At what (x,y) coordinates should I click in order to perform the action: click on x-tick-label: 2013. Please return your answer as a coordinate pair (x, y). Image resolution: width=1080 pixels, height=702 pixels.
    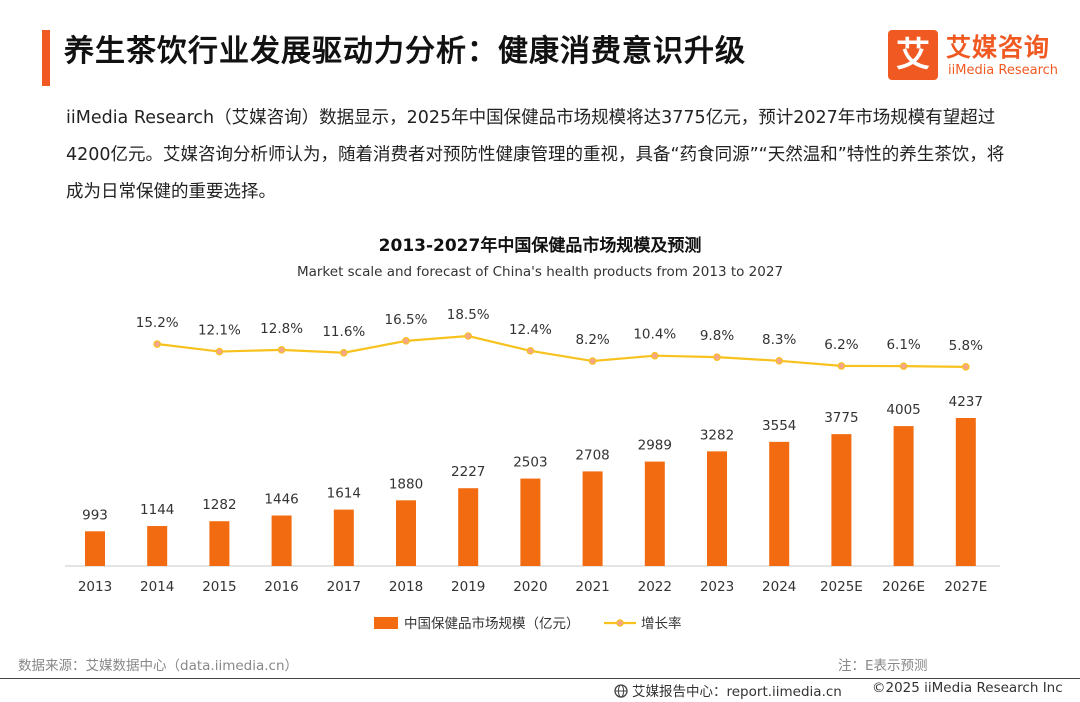
    Looking at the image, I should click on (95, 587).